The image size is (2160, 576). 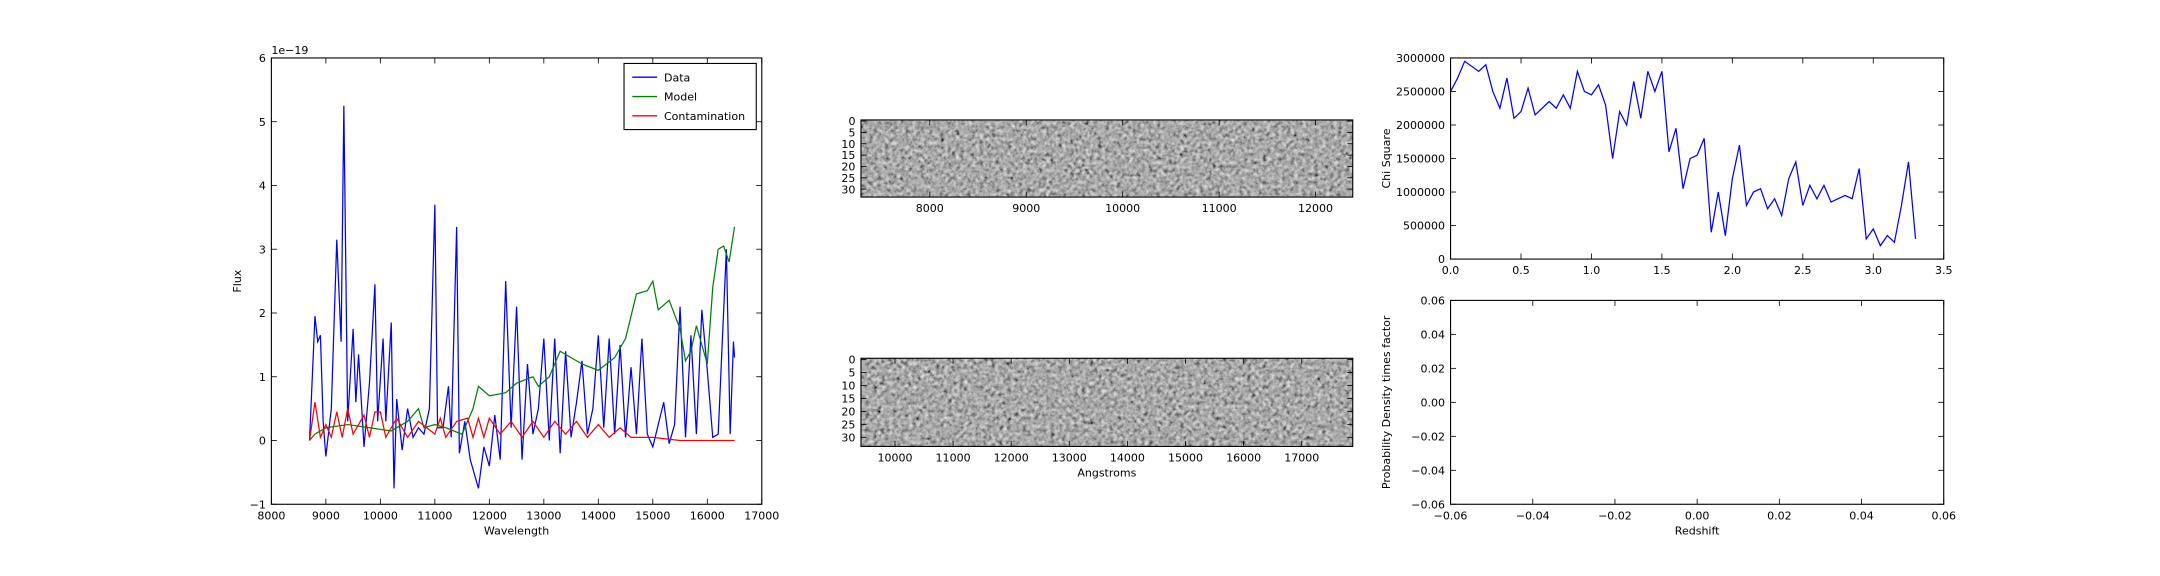 I want to click on legend-label: Data, so click(x=677, y=77).